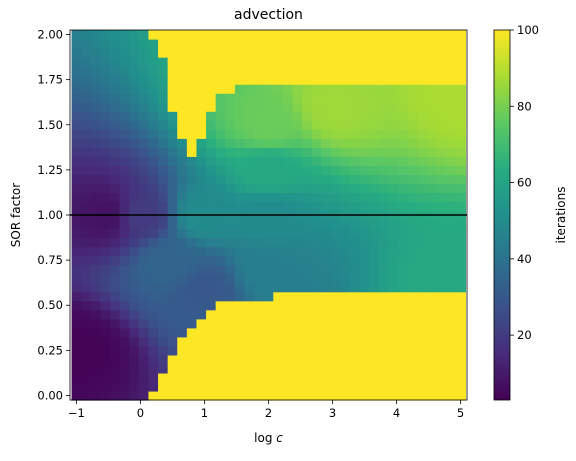  What do you see at coordinates (50, 215) in the screenshot?
I see `y-tick-label: 1.00` at bounding box center [50, 215].